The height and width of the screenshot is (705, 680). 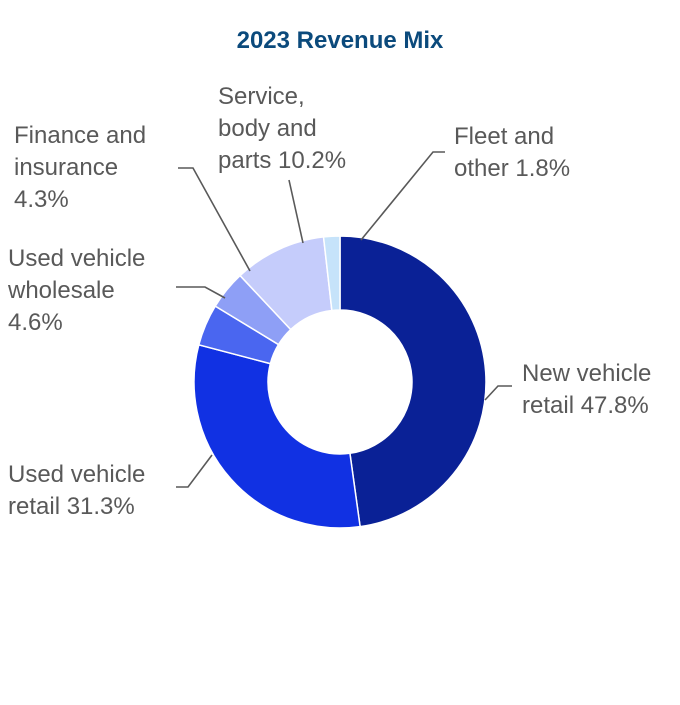 I want to click on slice-label-line: 4.3%, so click(x=41, y=199).